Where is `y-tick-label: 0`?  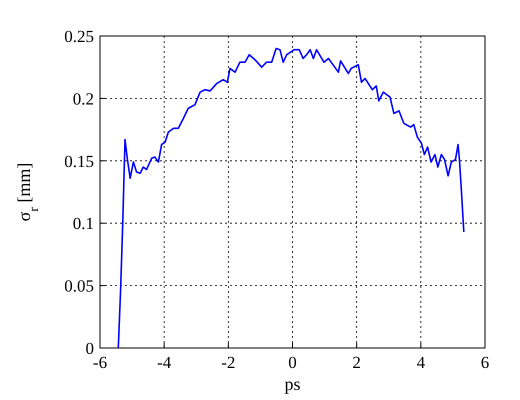
y-tick-label: 0 is located at coordinates (90, 348).